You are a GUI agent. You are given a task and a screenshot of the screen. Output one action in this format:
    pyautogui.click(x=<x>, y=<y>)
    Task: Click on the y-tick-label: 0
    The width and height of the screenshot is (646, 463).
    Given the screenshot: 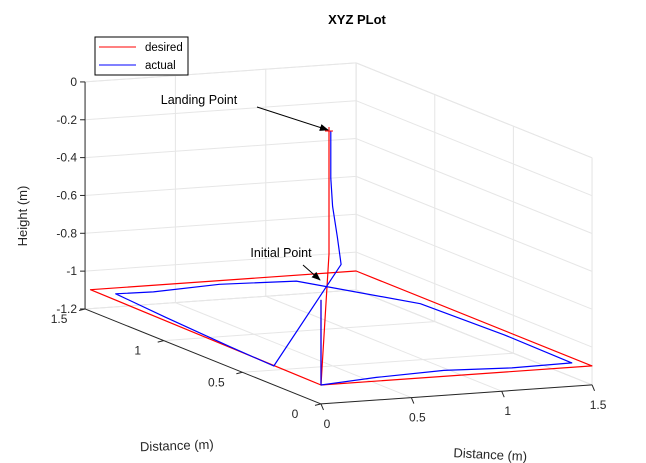 What is the action you would take?
    pyautogui.click(x=295, y=414)
    